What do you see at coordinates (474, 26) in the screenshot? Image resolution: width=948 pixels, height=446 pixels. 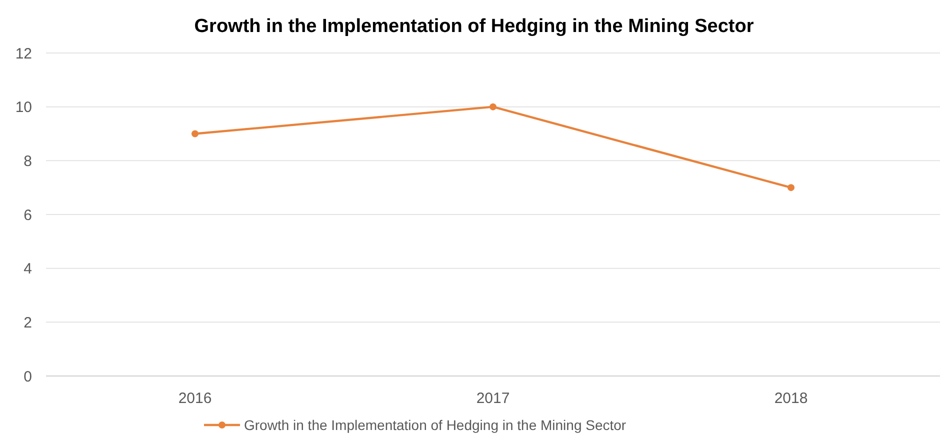 I see `chart-title: Growth in the Implementation of Hedging in the Mining Sector` at bounding box center [474, 26].